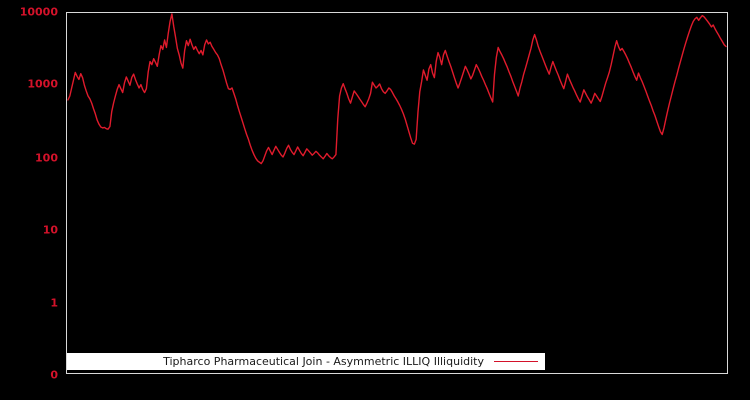 Image resolution: width=750 pixels, height=400 pixels. What do you see at coordinates (516, 361) in the screenshot?
I see `legend-line-swatch` at bounding box center [516, 361].